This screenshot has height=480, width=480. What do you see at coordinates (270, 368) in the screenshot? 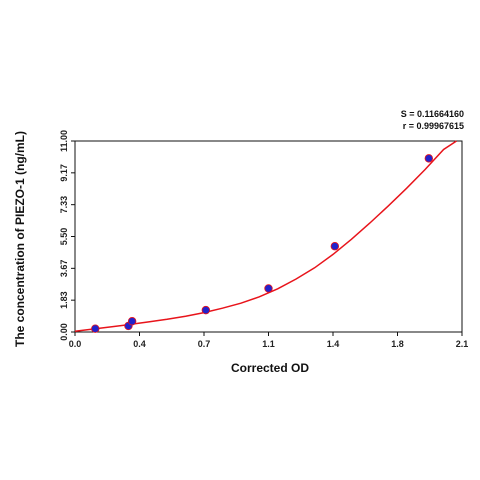
I see `x-axis-title: Corrected OD` at bounding box center [270, 368].